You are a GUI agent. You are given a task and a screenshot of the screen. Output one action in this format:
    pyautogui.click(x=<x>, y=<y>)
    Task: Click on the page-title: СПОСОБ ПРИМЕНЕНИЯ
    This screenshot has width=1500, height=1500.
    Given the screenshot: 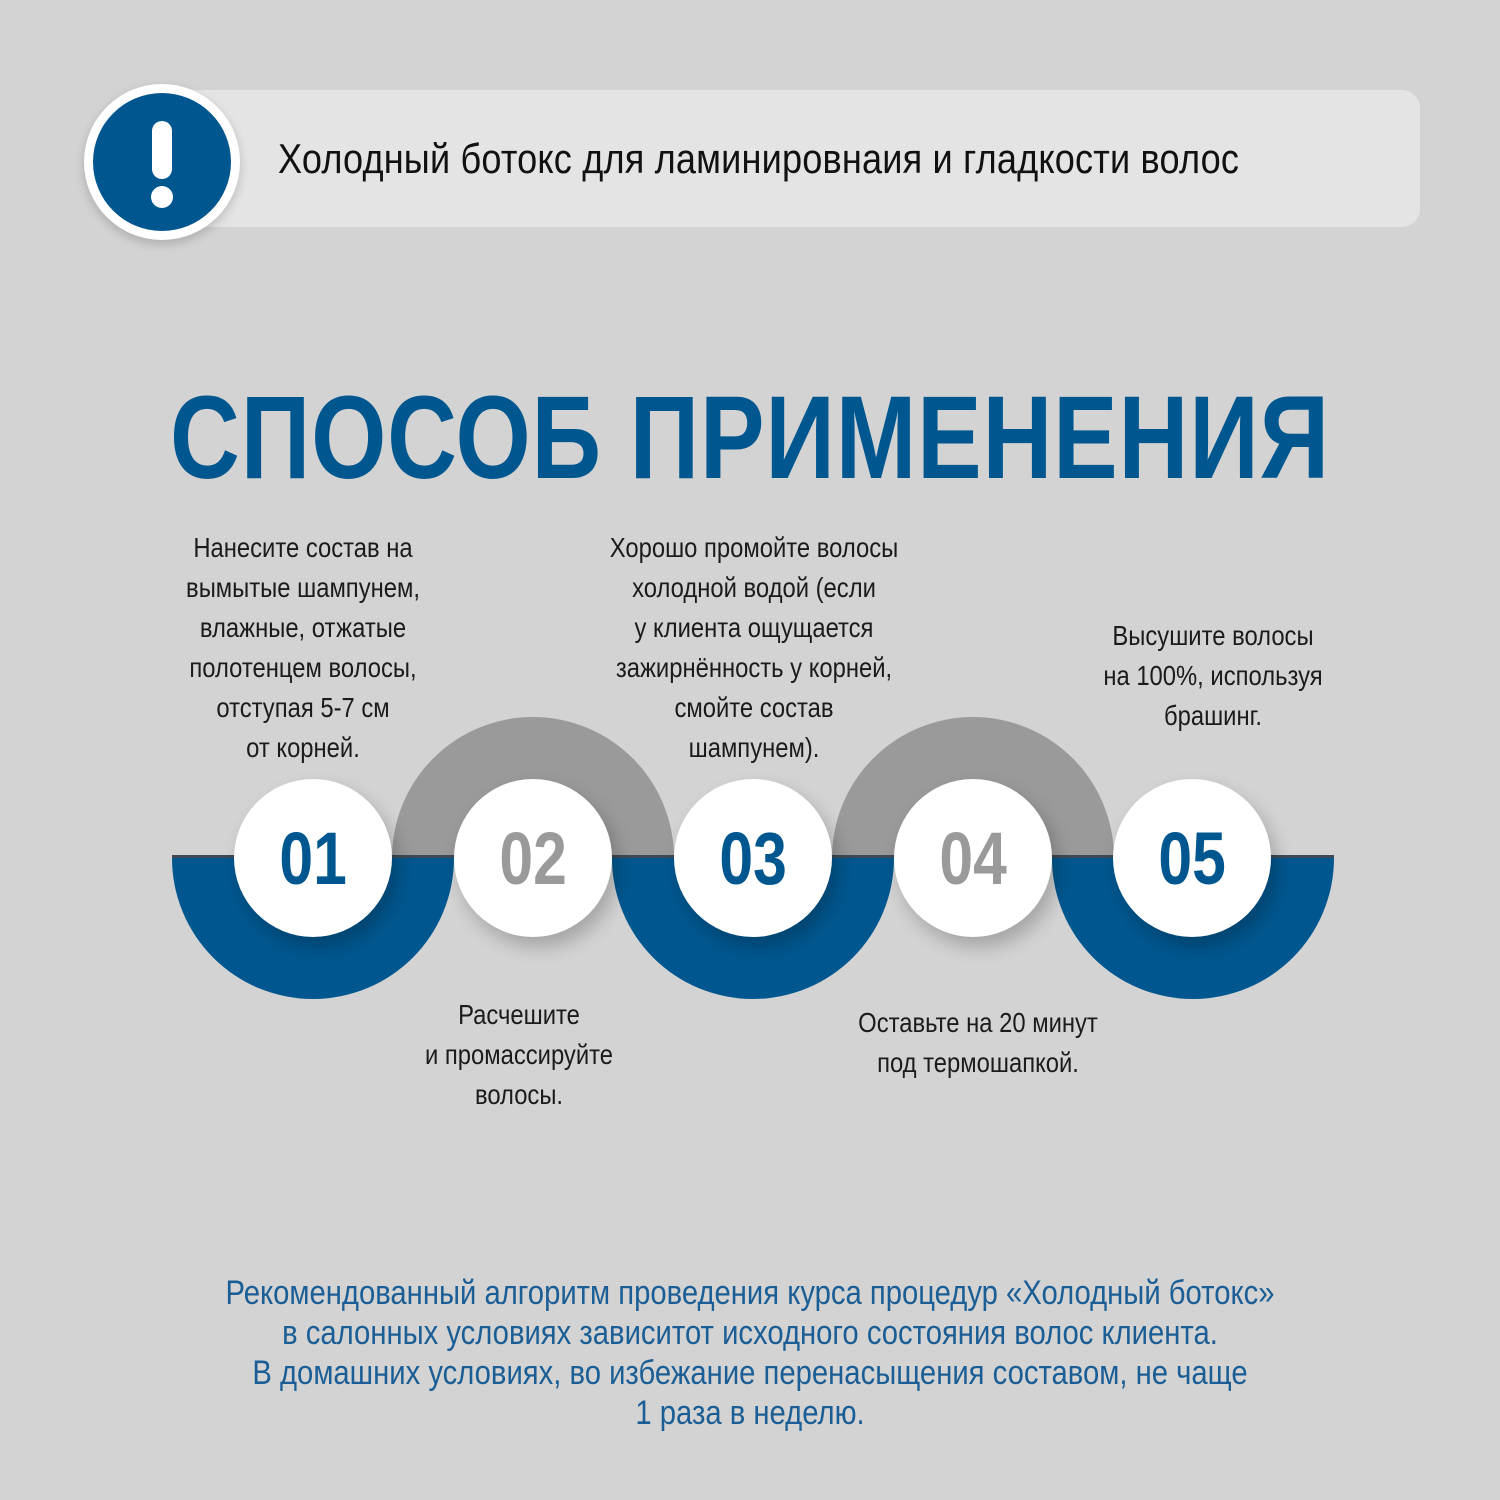 What is the action you would take?
    pyautogui.click(x=750, y=438)
    